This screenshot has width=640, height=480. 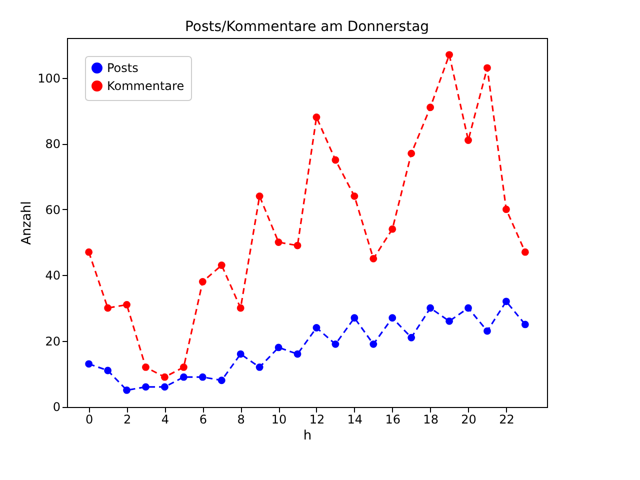 What do you see at coordinates (241, 419) in the screenshot?
I see `x-tick-label: 8` at bounding box center [241, 419].